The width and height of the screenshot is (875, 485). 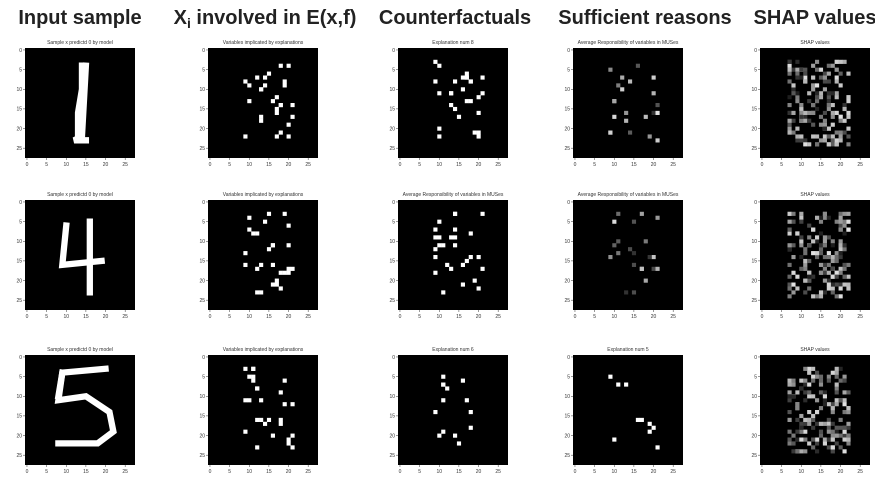 What do you see at coordinates (19, 456) in the screenshot?
I see `y-tick-label: 25` at bounding box center [19, 456].